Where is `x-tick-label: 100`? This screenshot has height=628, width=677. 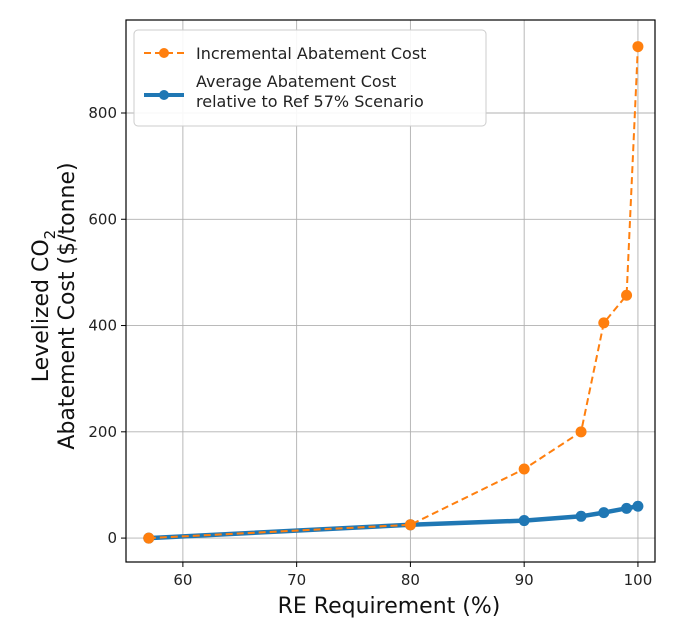 x-tick-label: 100 is located at coordinates (638, 580).